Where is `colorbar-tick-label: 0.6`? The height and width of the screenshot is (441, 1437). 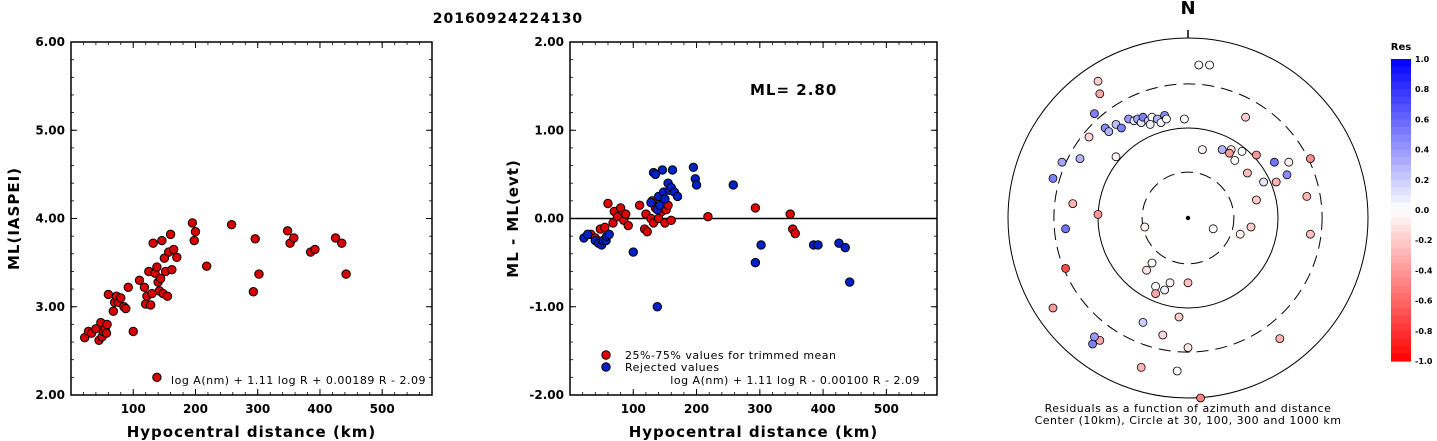 colorbar-tick-label: 0.6 is located at coordinates (1422, 119).